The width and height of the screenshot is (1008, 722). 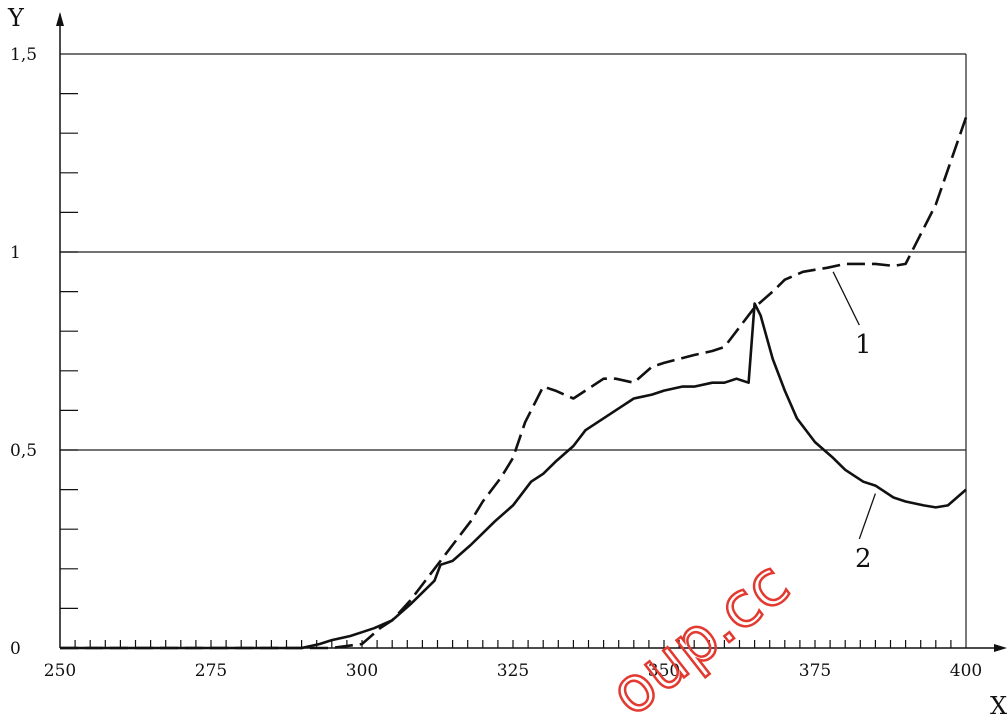 I want to click on x-tick-label: 300, so click(x=362, y=671).